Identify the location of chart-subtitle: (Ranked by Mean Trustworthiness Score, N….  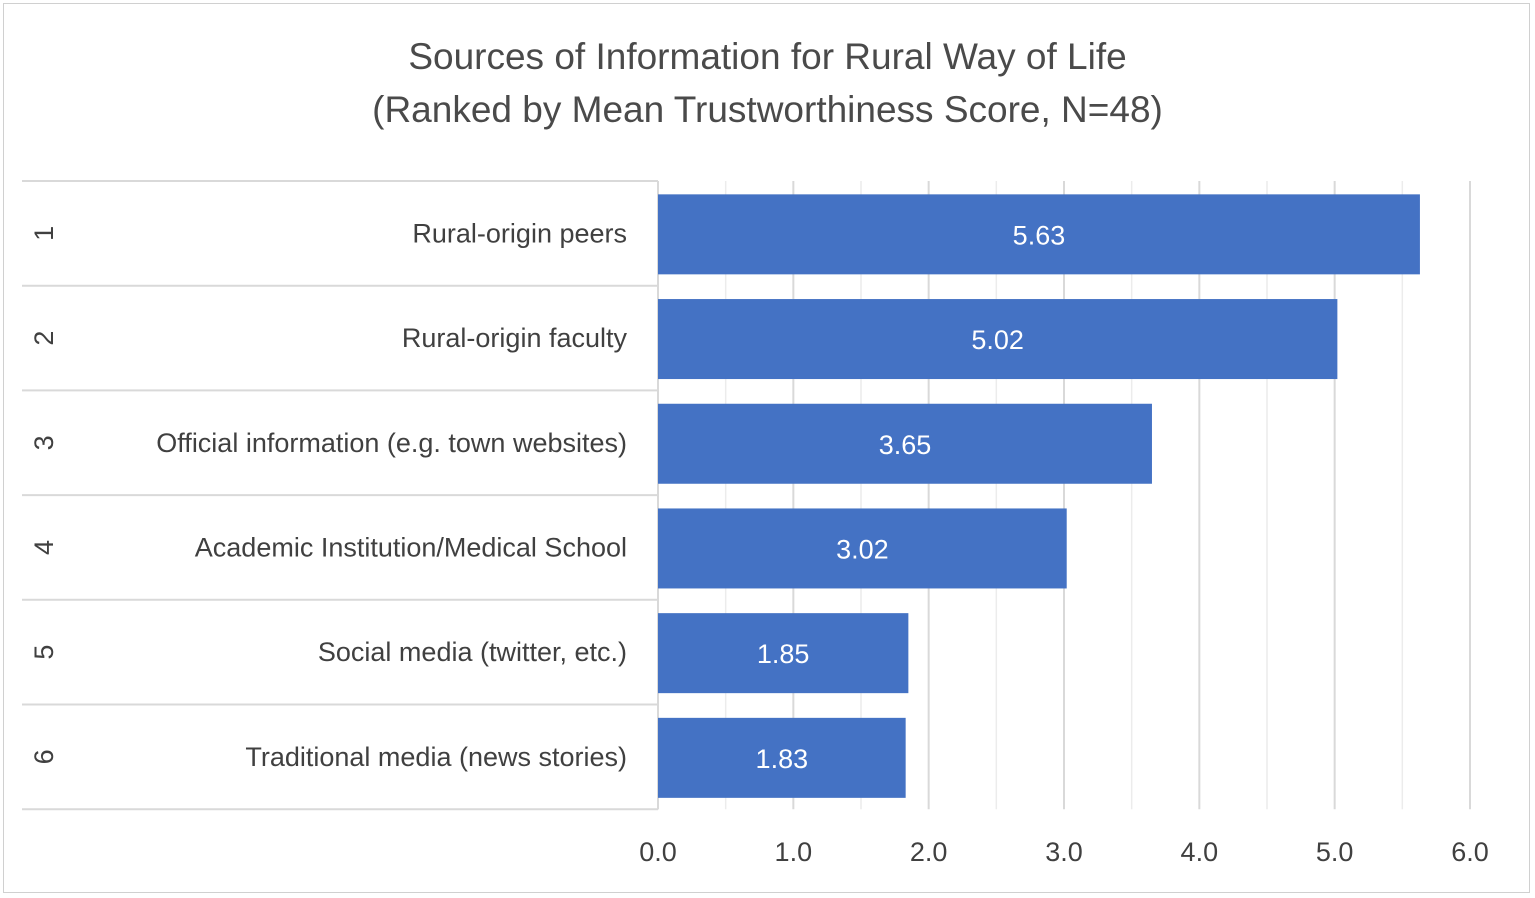
(767, 109).